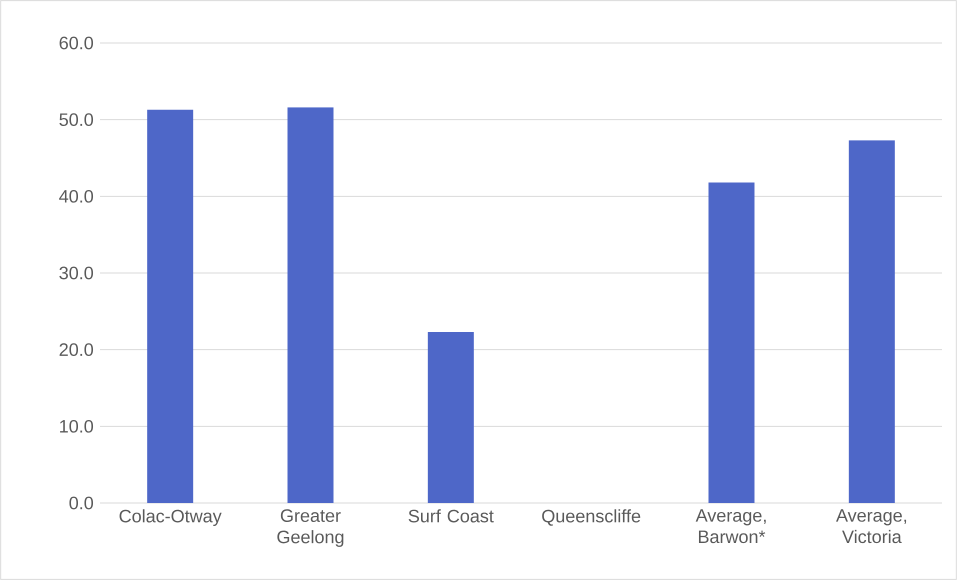  What do you see at coordinates (76, 196) in the screenshot?
I see `y-tick-label: 40.0` at bounding box center [76, 196].